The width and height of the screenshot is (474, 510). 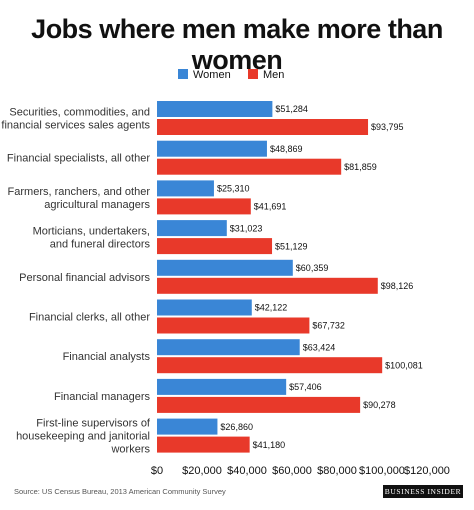 I want to click on value-label-women: $48,869, so click(x=286, y=149).